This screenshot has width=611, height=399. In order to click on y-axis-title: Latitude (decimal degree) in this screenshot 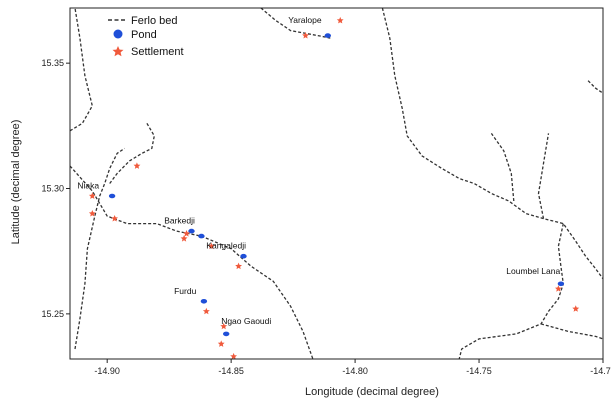, I will do `click(16, 182)`.